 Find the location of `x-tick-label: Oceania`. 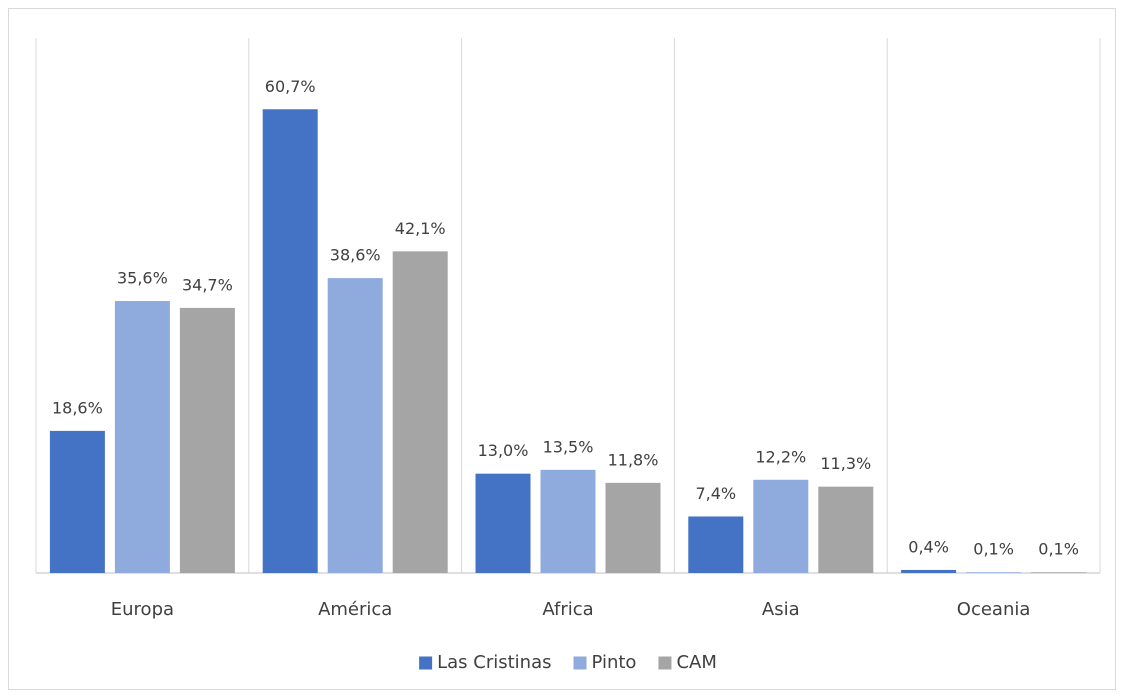

x-tick-label: Oceania is located at coordinates (994, 609).